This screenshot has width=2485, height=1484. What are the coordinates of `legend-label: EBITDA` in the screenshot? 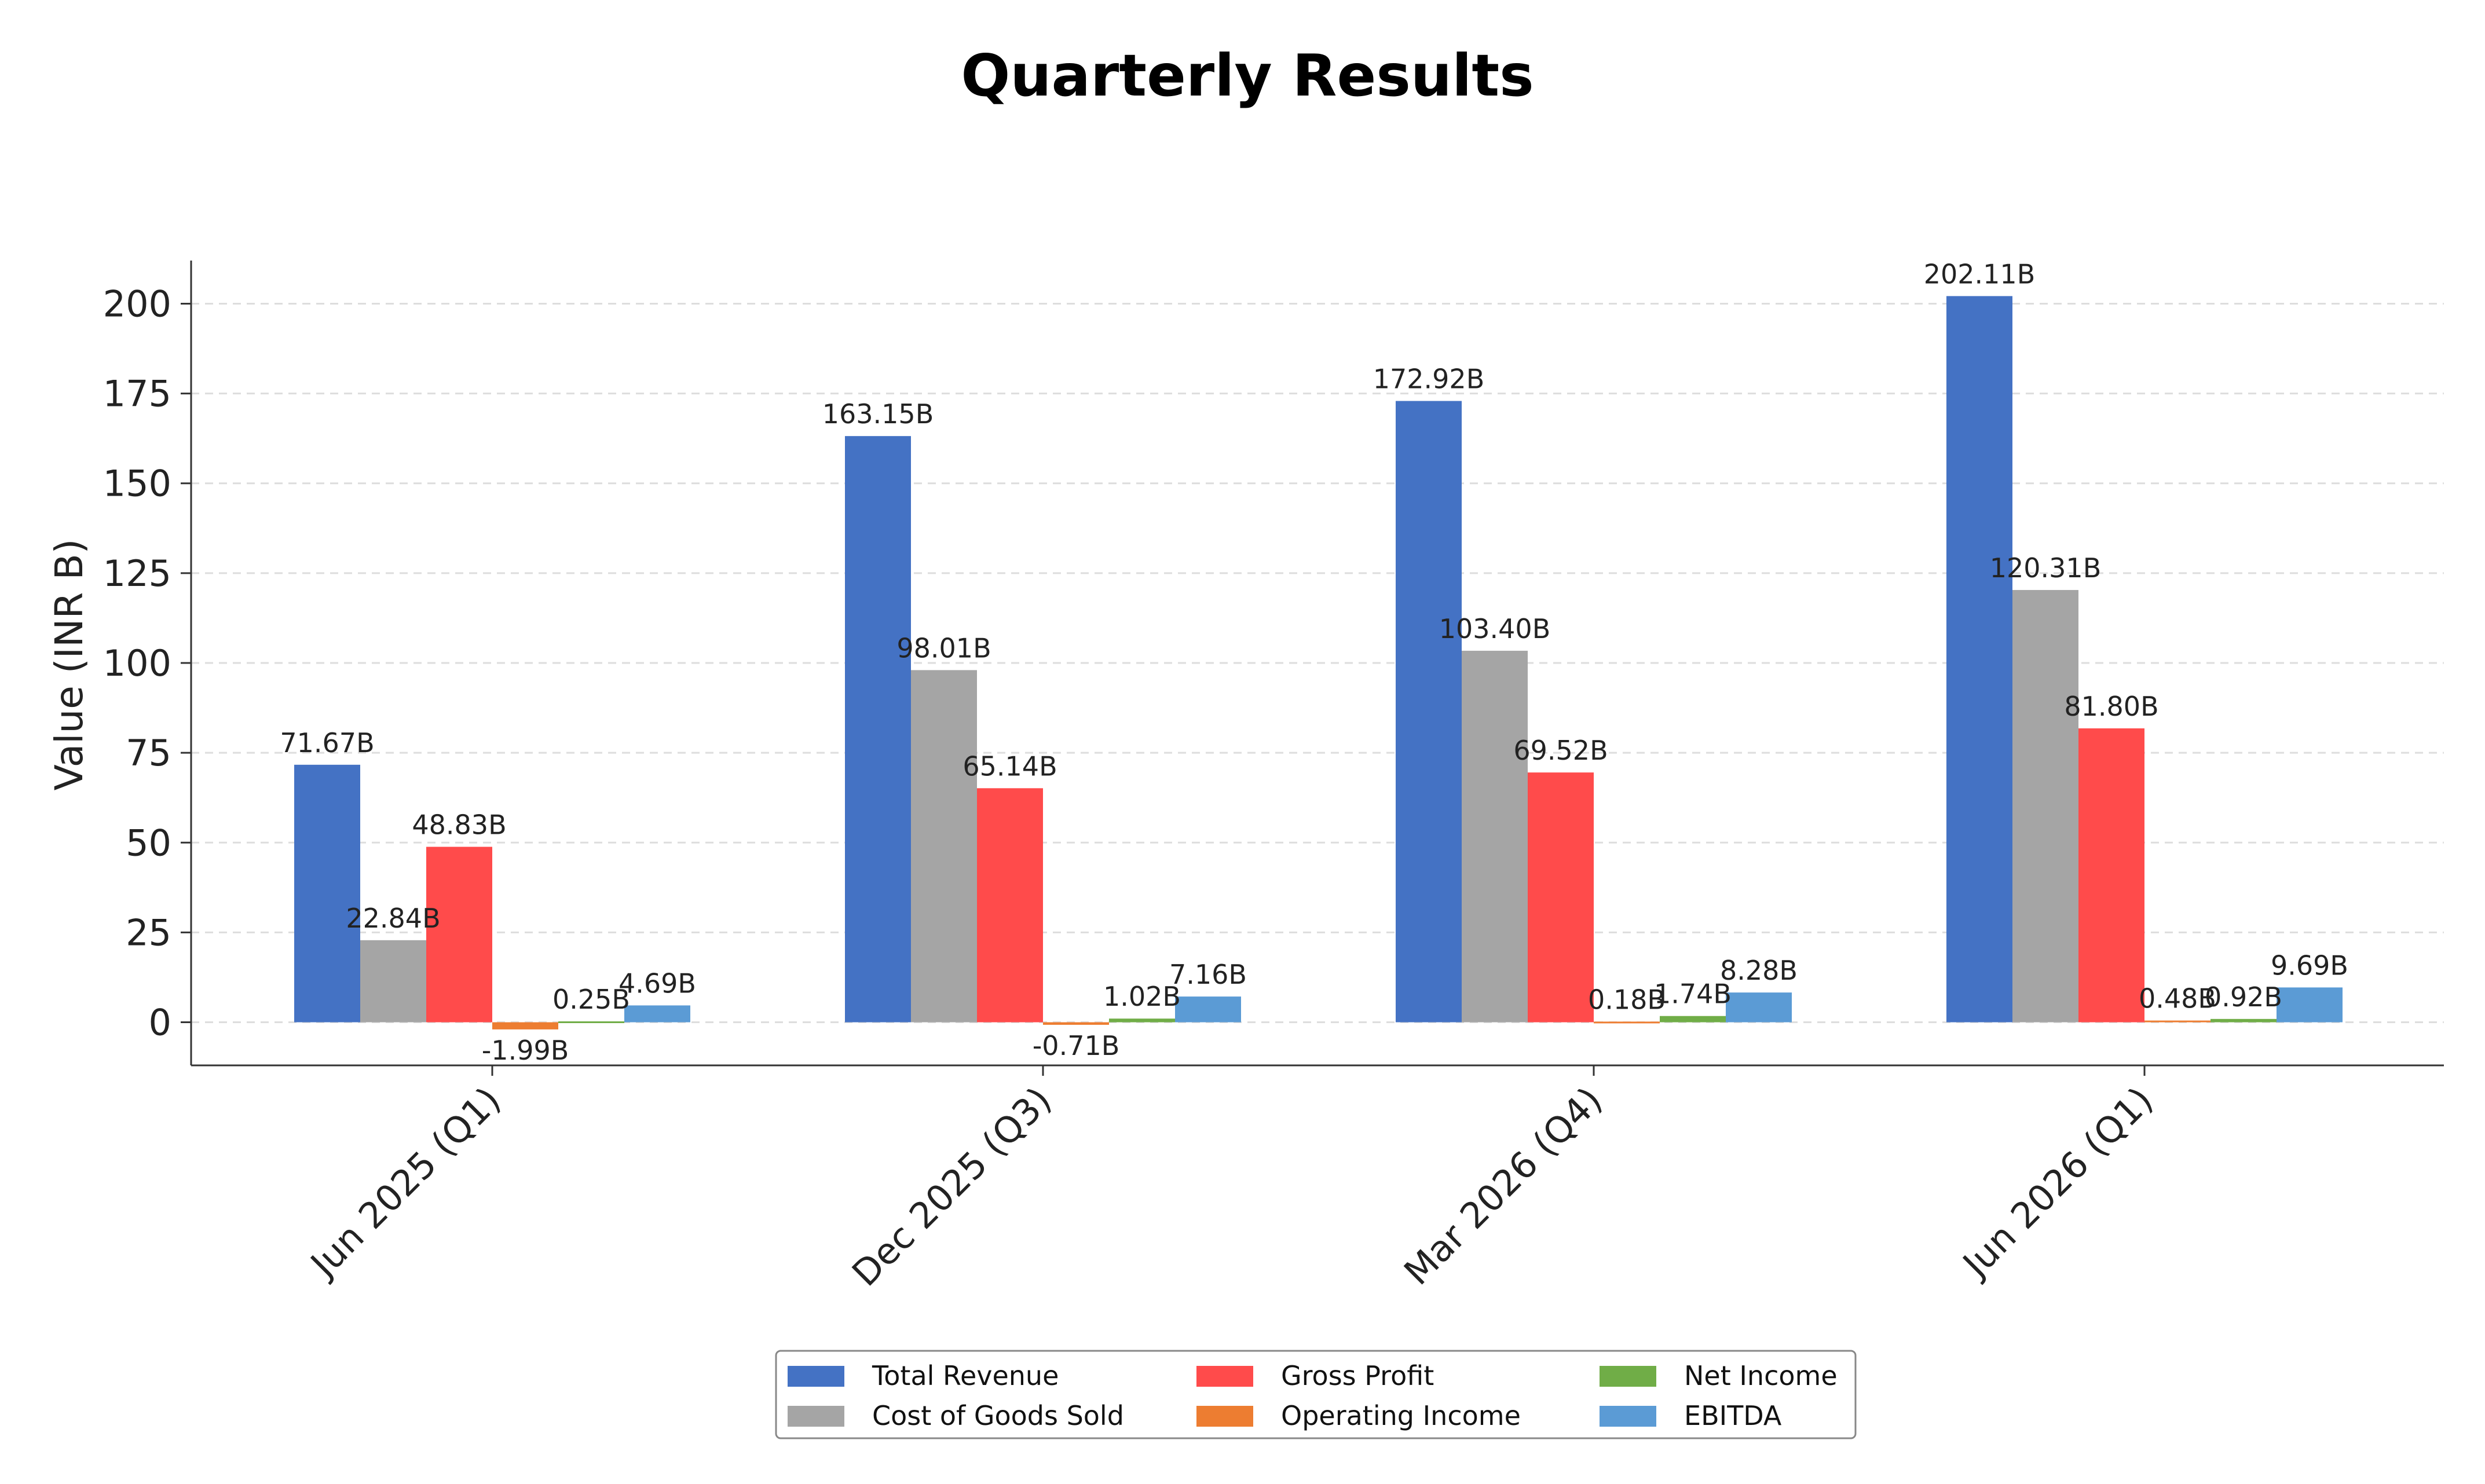 It's located at (1733, 1415).